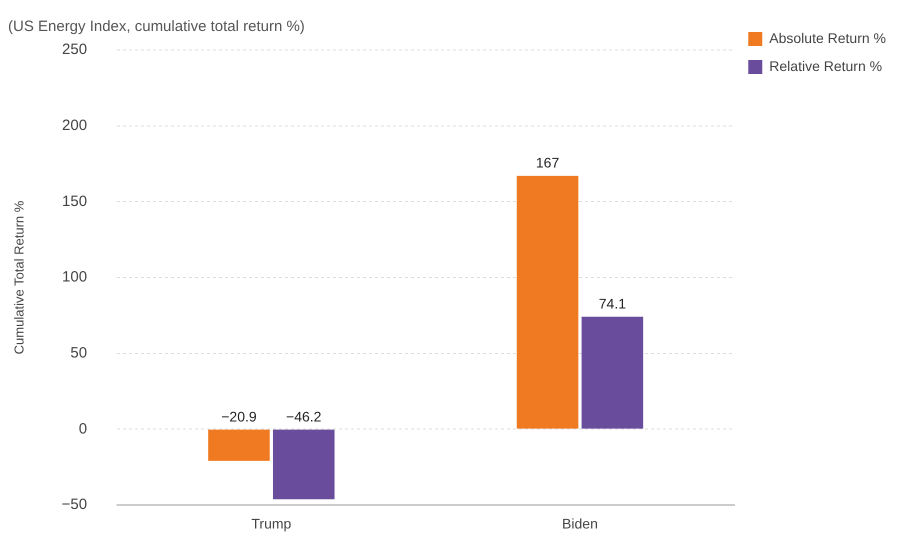 The image size is (909, 552). I want to click on chart-title: (US Energy Index, cumulative total return %), so click(156, 27).